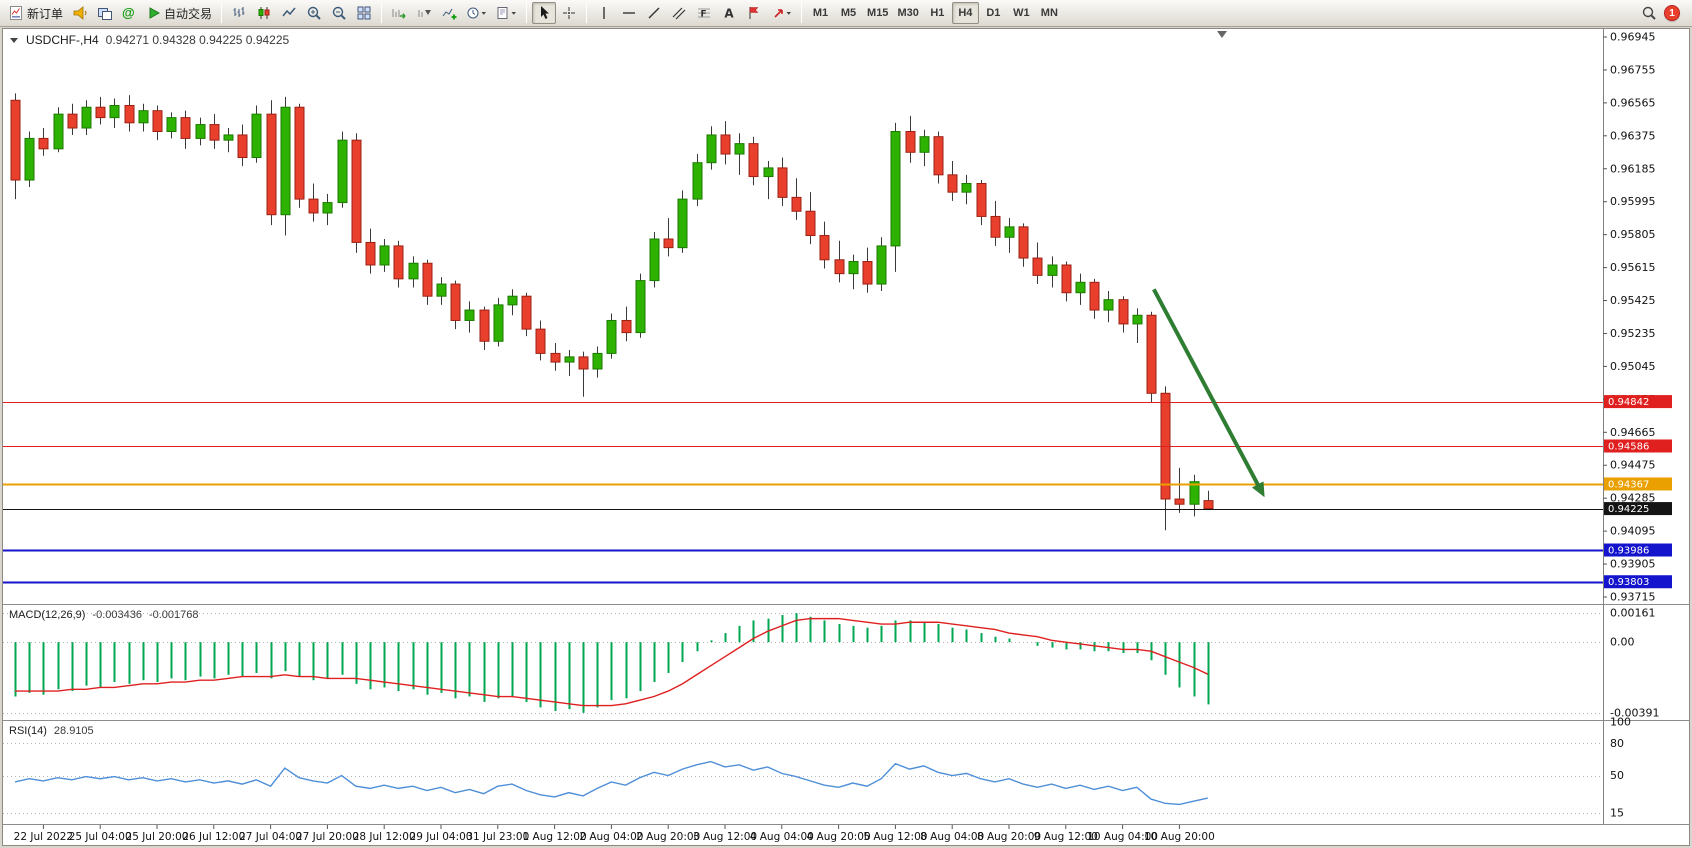 The image size is (1692, 848). I want to click on timeframe-button-m15: M15, so click(877, 13).